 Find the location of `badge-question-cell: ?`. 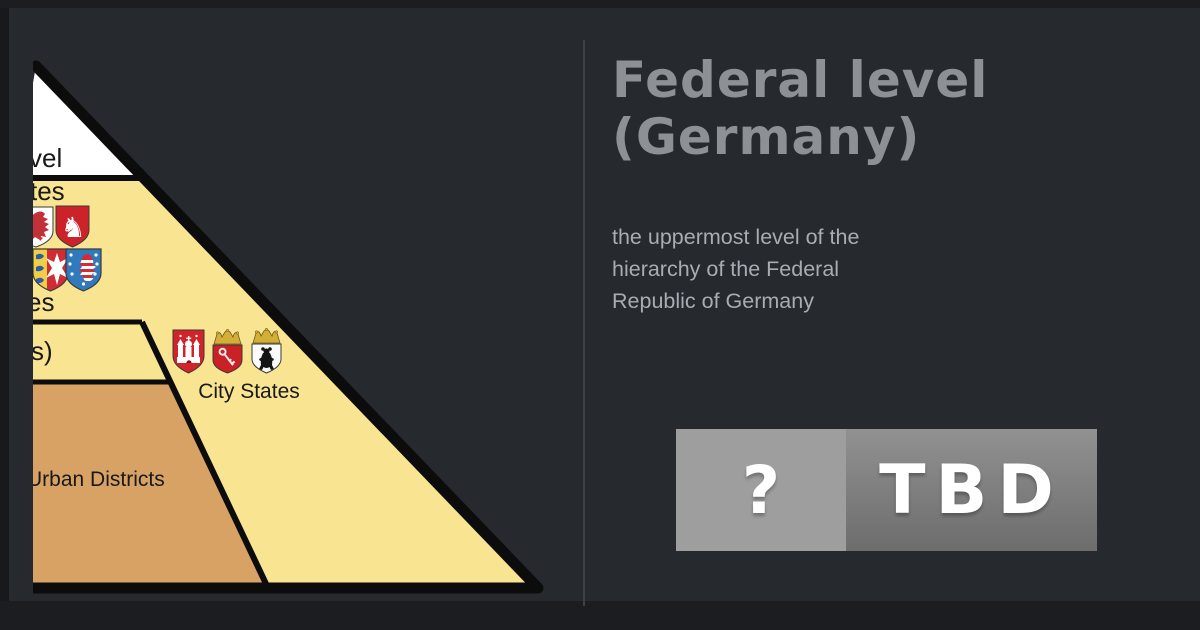

badge-question-cell: ? is located at coordinates (761, 490).